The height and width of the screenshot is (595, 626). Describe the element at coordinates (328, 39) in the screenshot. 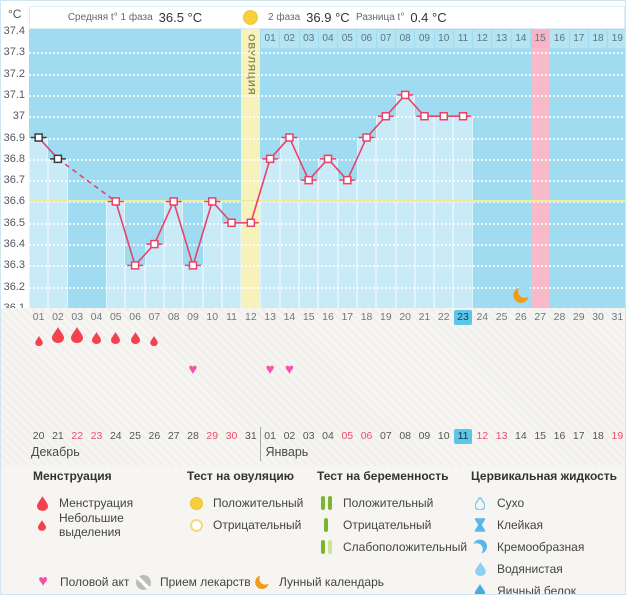

I see `post-ovulation-day-cell: 04` at that location.